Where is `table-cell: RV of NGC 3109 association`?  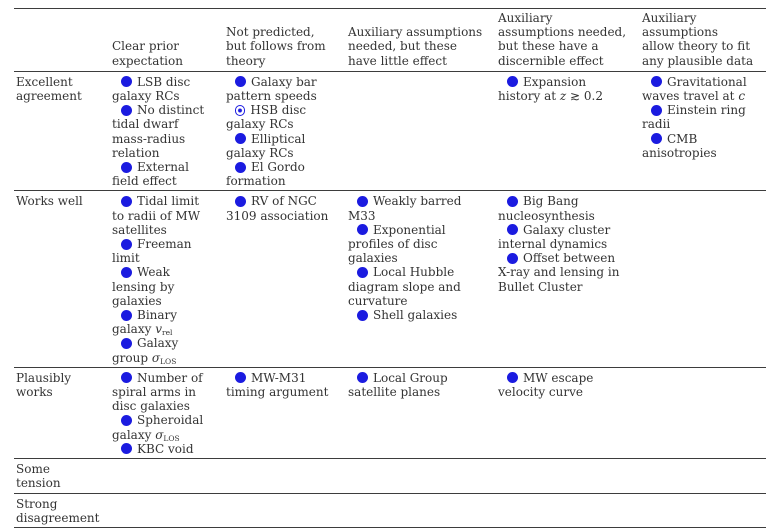 table-cell: RV of NGC 3109 association is located at coordinates (287, 279).